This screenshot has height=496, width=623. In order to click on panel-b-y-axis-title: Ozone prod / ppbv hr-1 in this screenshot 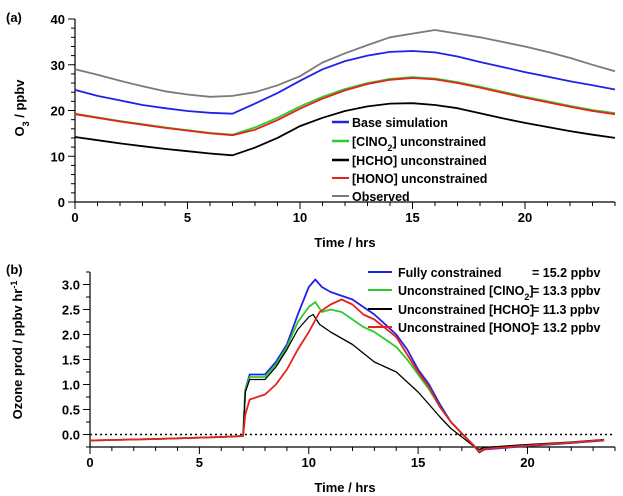, I will do `click(17, 350)`.